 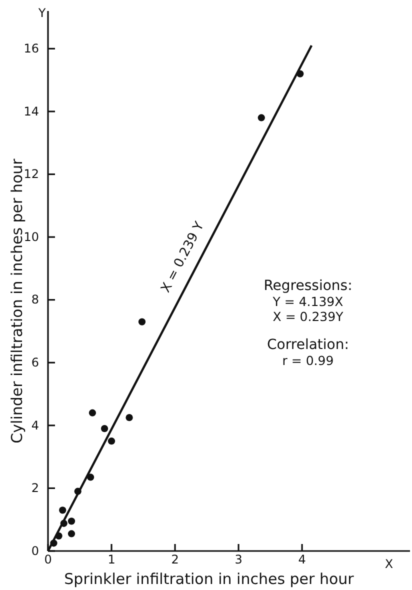 I want to click on y-axis-title: Cylinder infiltration in inches per hour, so click(x=17, y=301).